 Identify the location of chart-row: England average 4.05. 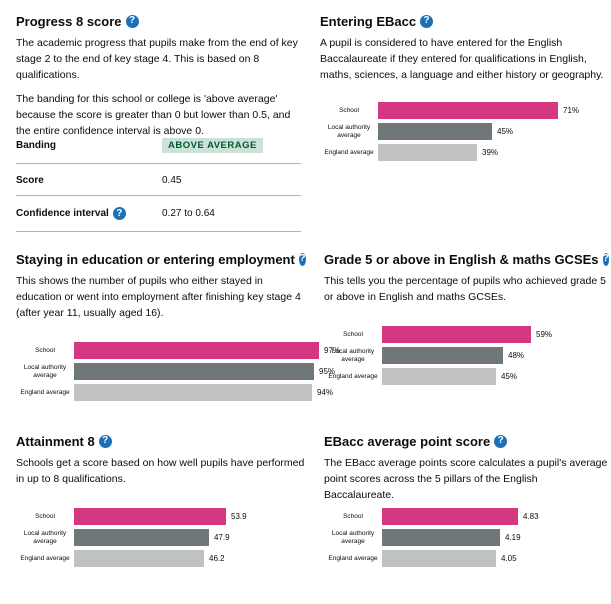
(420, 558).